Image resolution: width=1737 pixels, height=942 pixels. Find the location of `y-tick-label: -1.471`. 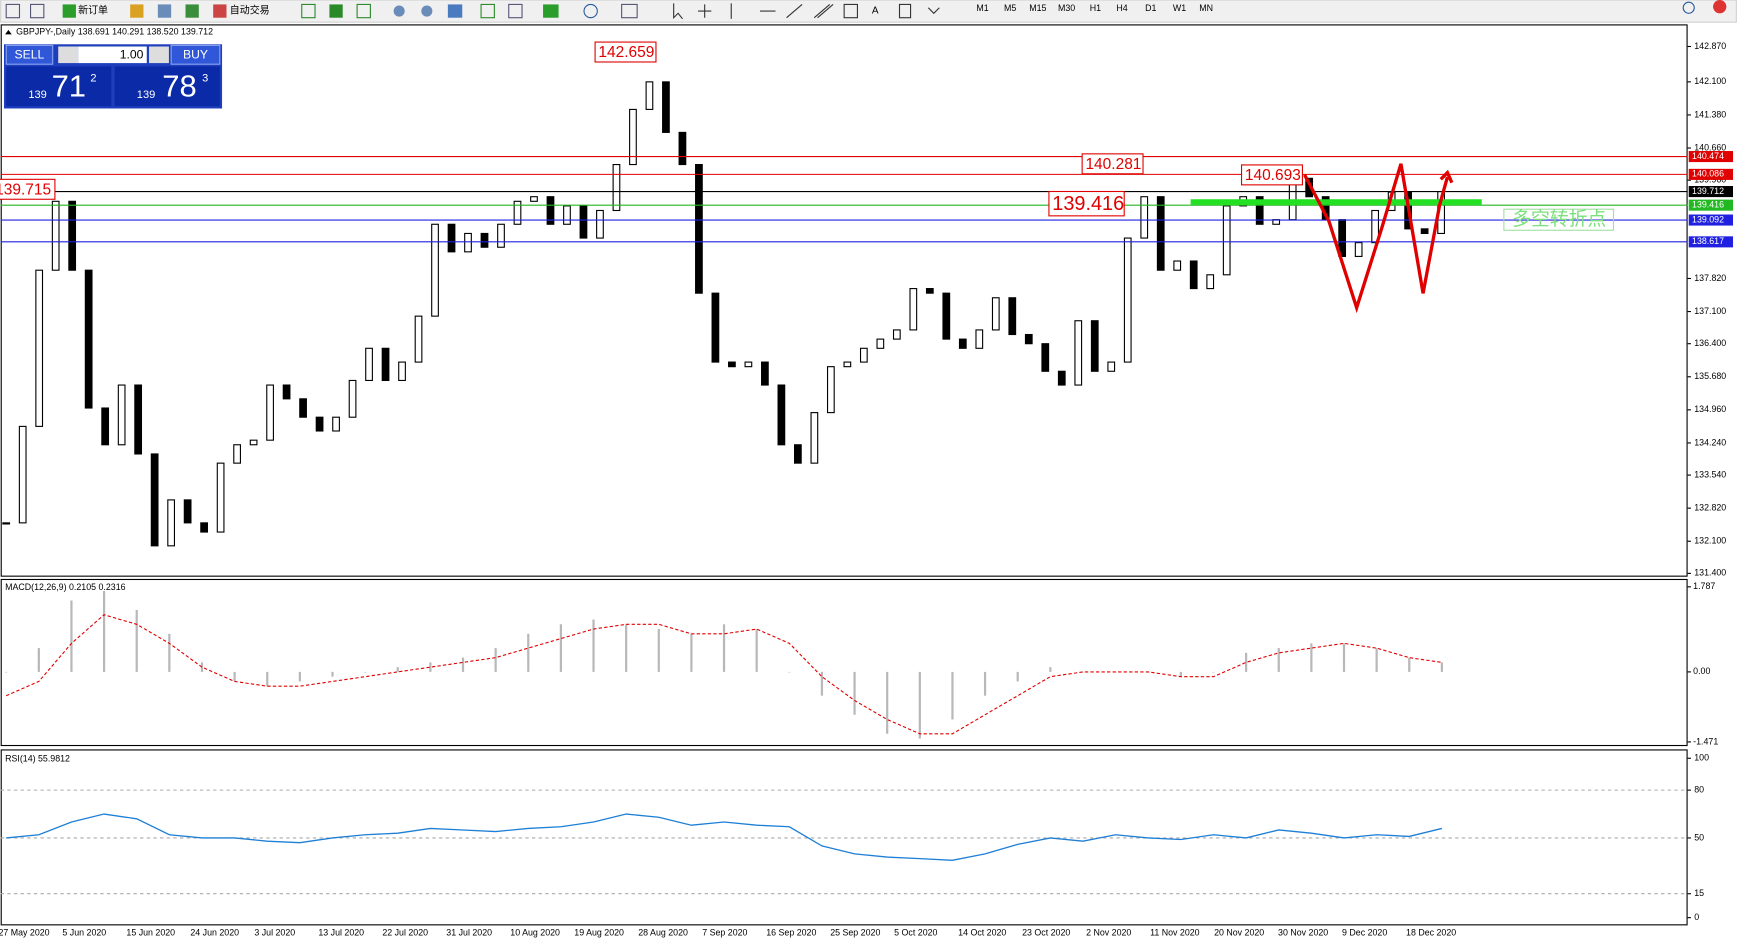

y-tick-label: -1.471 is located at coordinates (1705, 741).